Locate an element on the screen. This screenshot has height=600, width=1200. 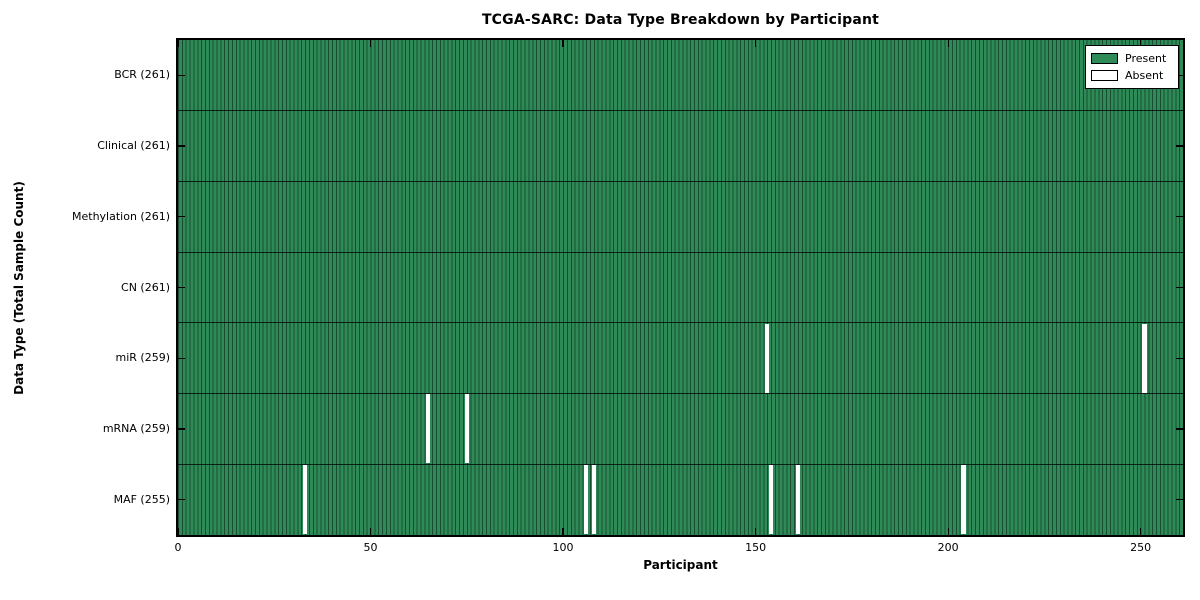
y-tick-label-BCR: BCR (261) is located at coordinates (142, 75).